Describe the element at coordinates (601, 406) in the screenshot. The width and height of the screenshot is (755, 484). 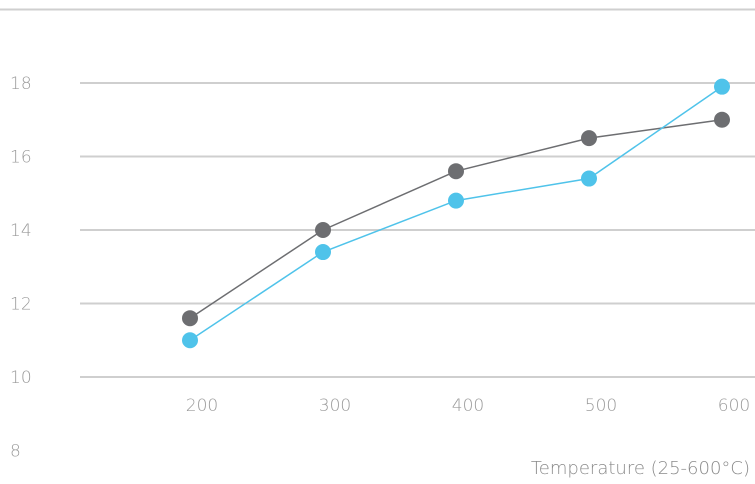
I see `x-tick-label: 500` at that location.